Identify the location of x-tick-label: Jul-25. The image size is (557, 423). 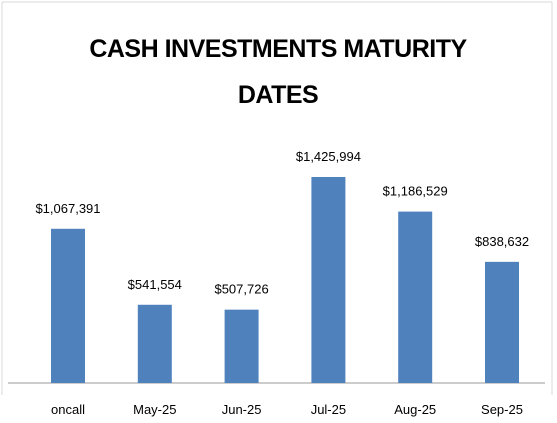
(328, 409).